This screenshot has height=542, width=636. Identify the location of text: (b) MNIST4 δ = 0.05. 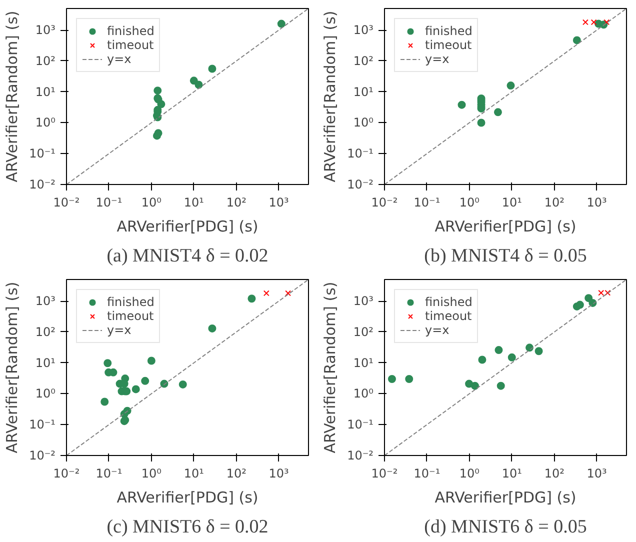
(505, 256).